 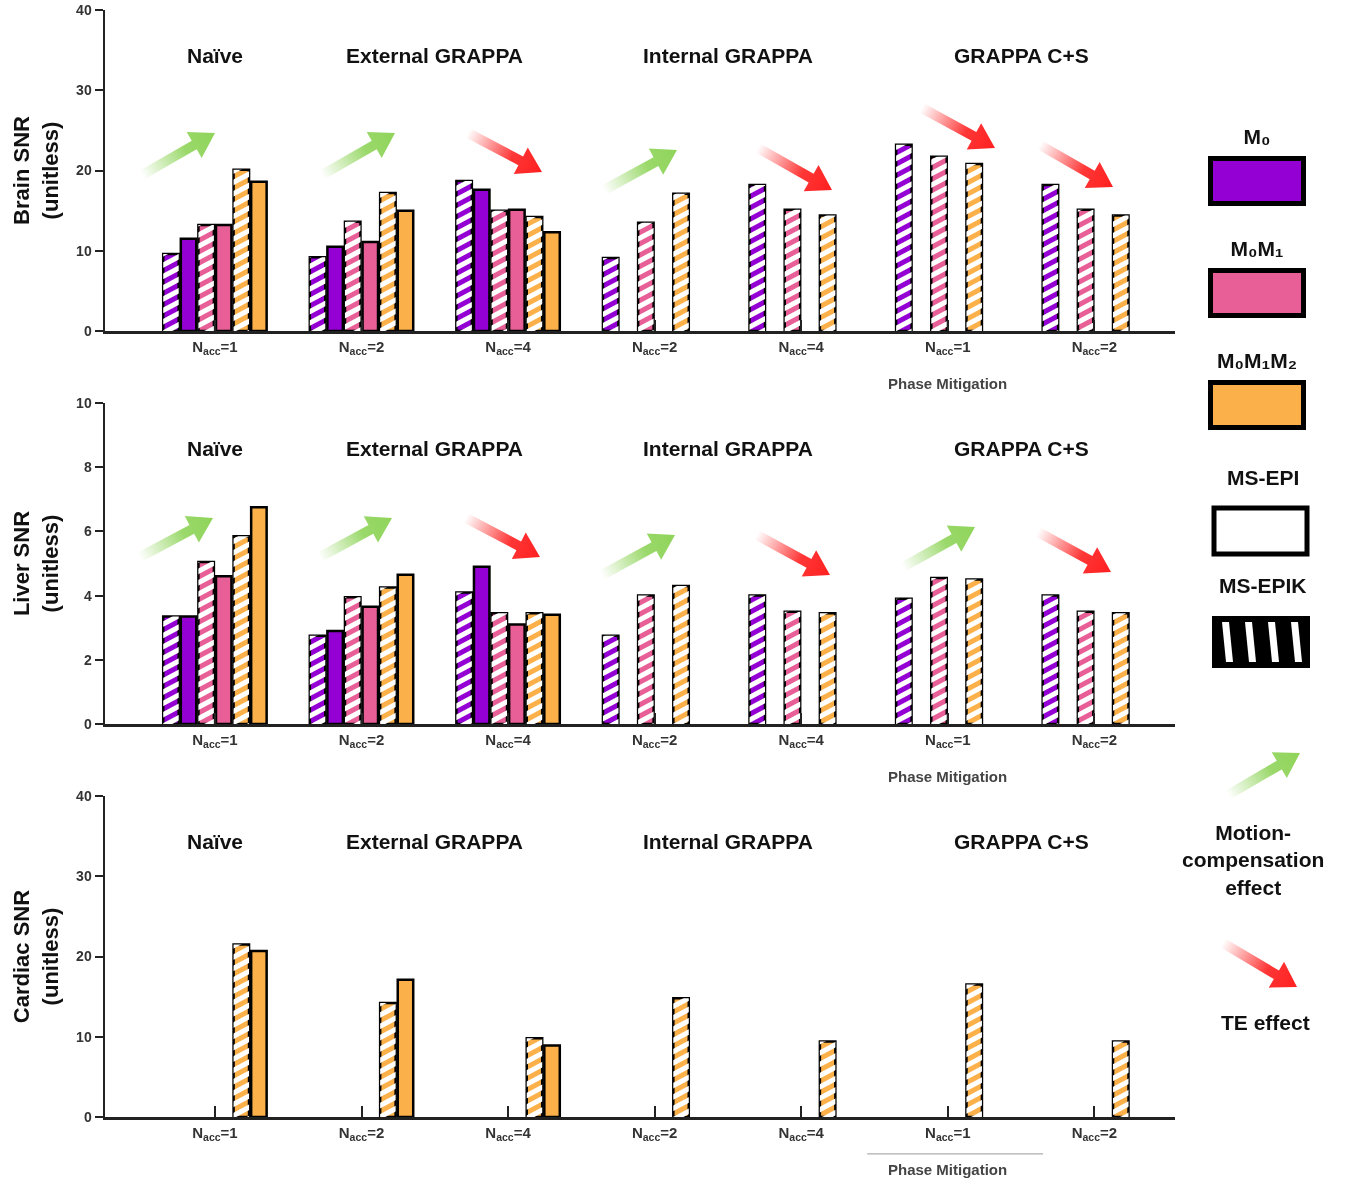 What do you see at coordinates (87, 467) in the screenshot?
I see `y-tick-label: 8` at bounding box center [87, 467].